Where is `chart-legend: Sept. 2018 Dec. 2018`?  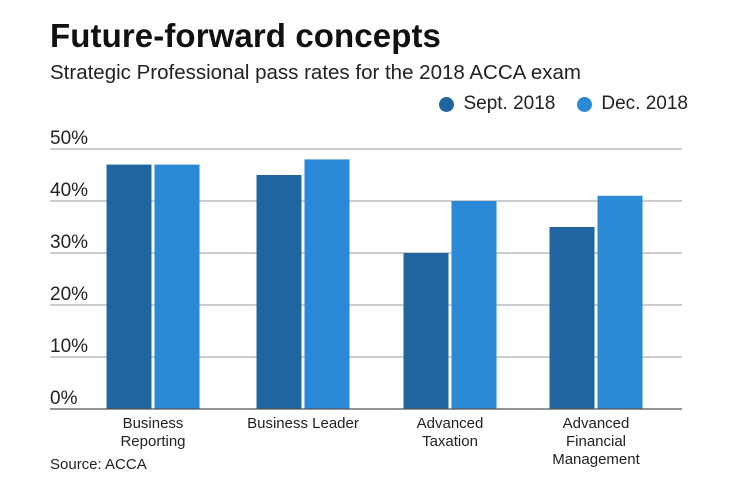 chart-legend: Sept. 2018 Dec. 2018 is located at coordinates (563, 104).